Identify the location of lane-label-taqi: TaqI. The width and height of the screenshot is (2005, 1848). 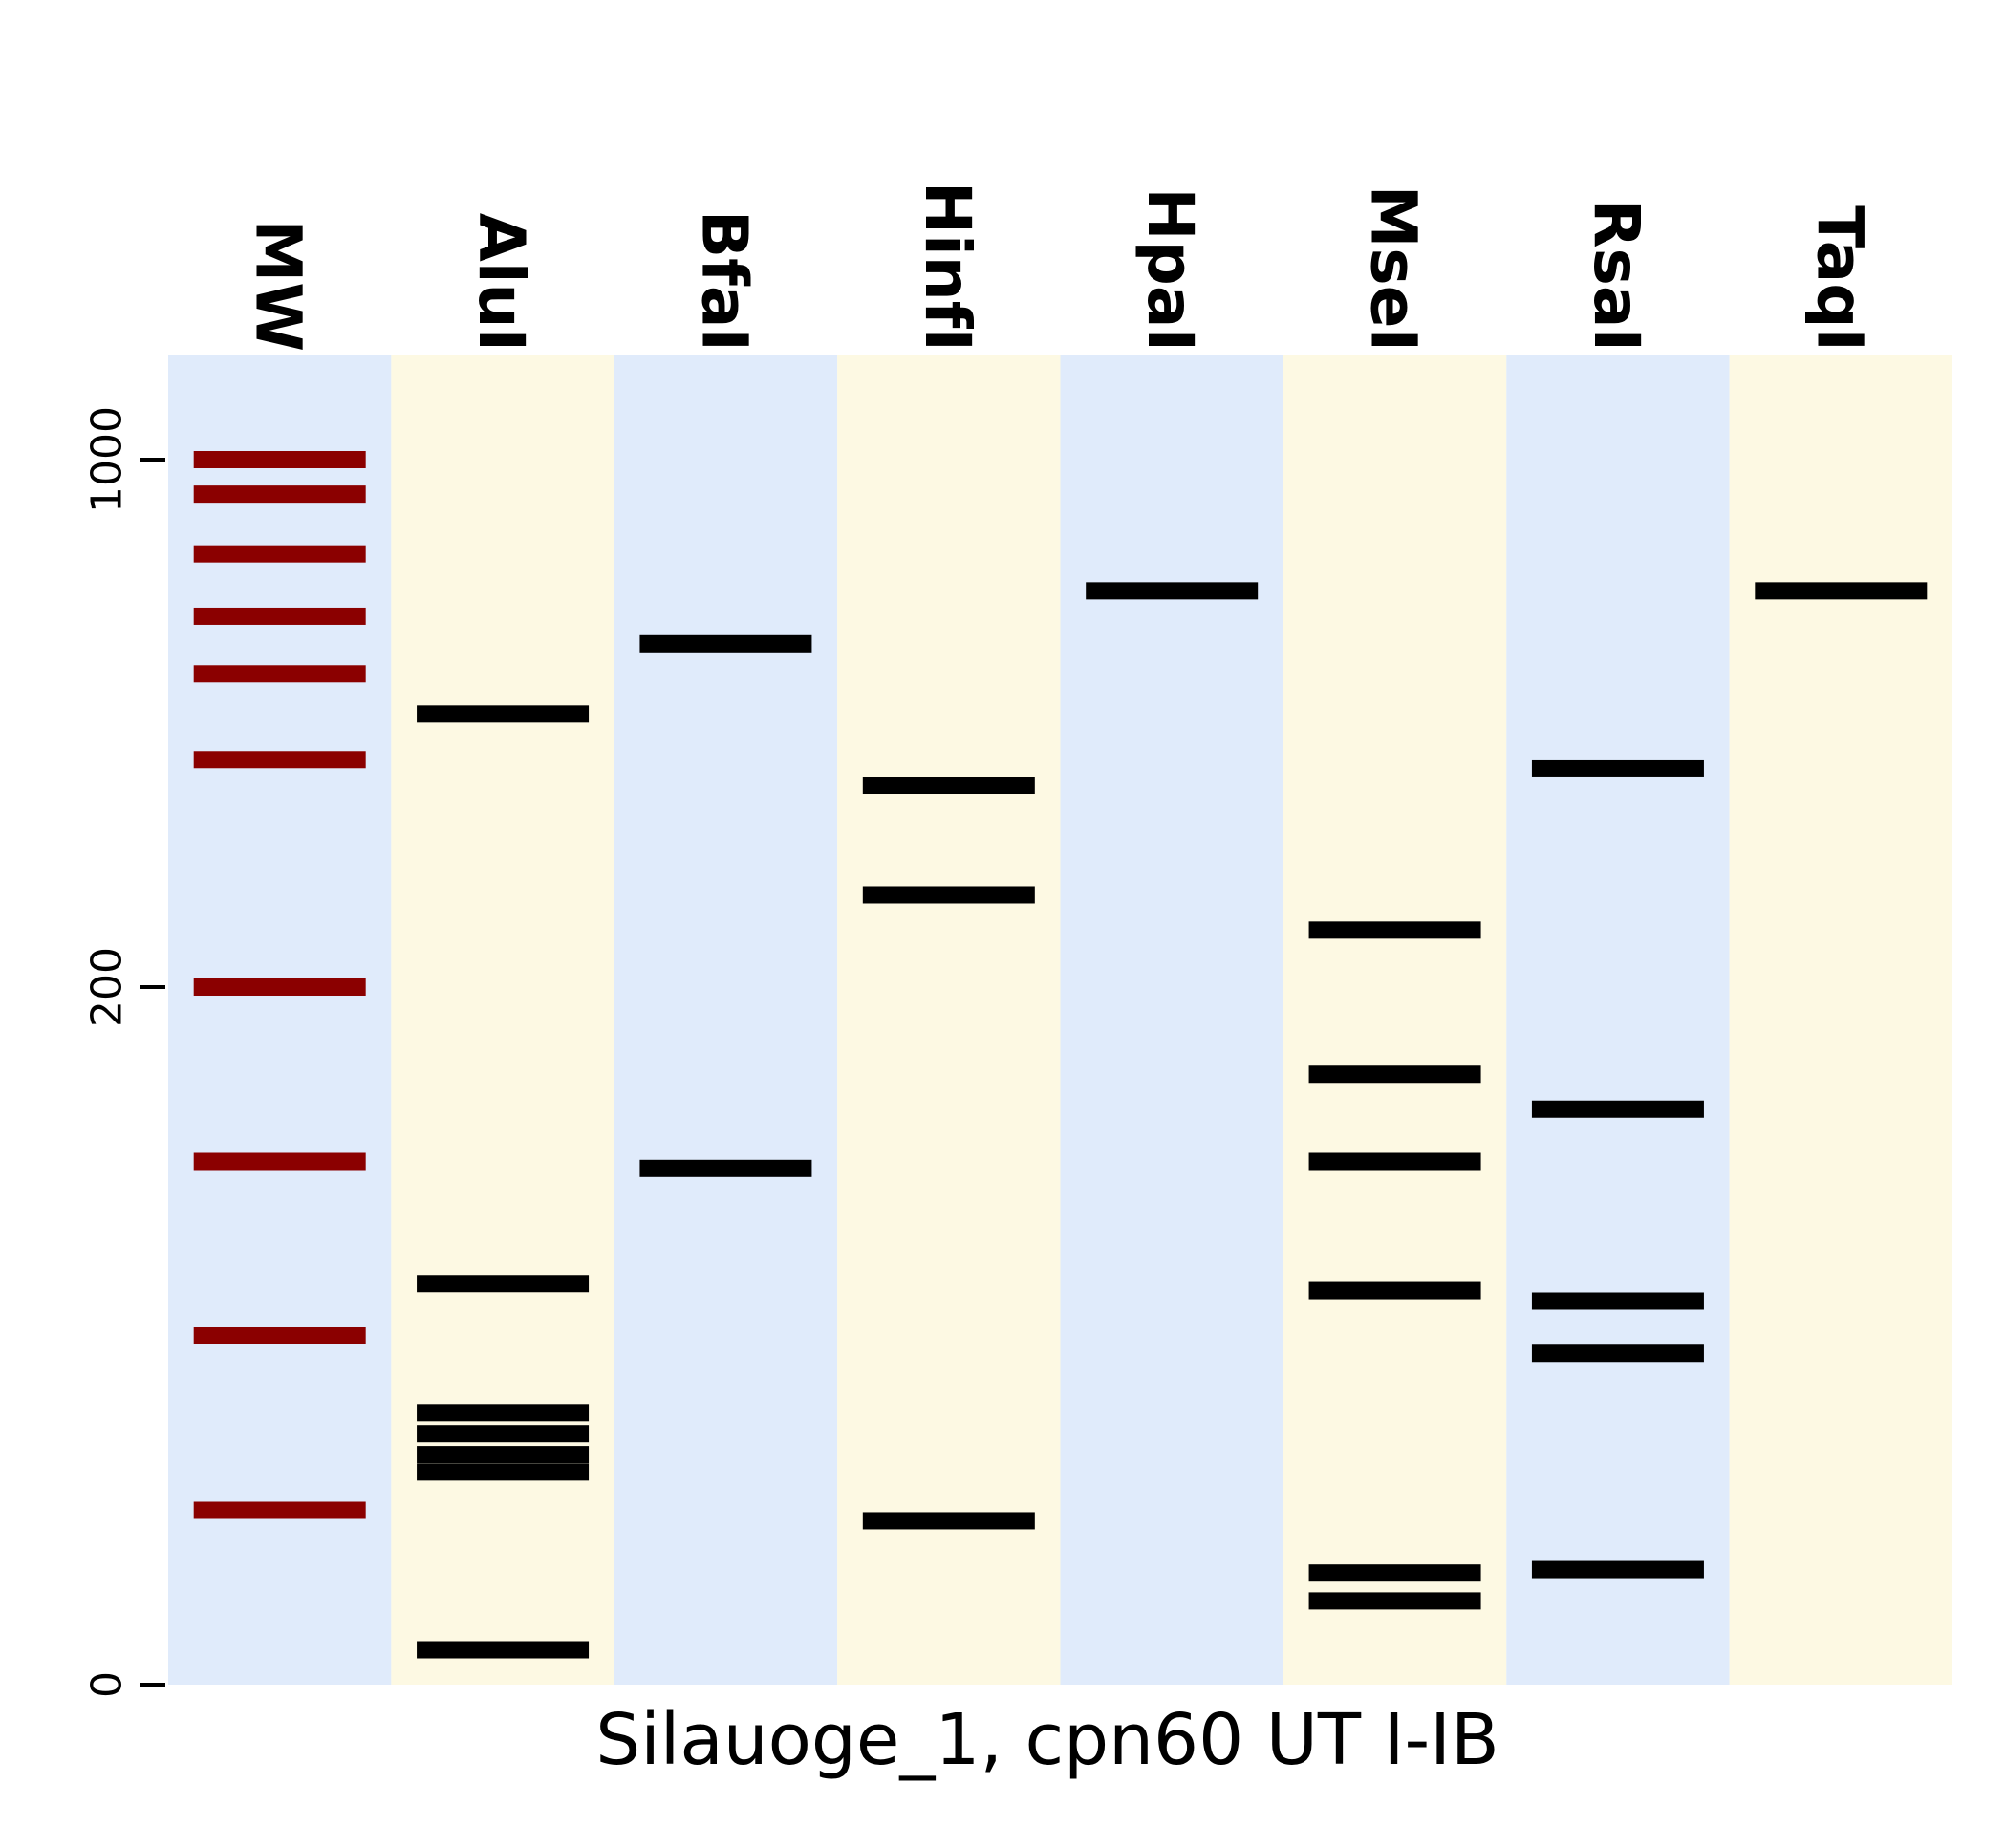
(1839, 278).